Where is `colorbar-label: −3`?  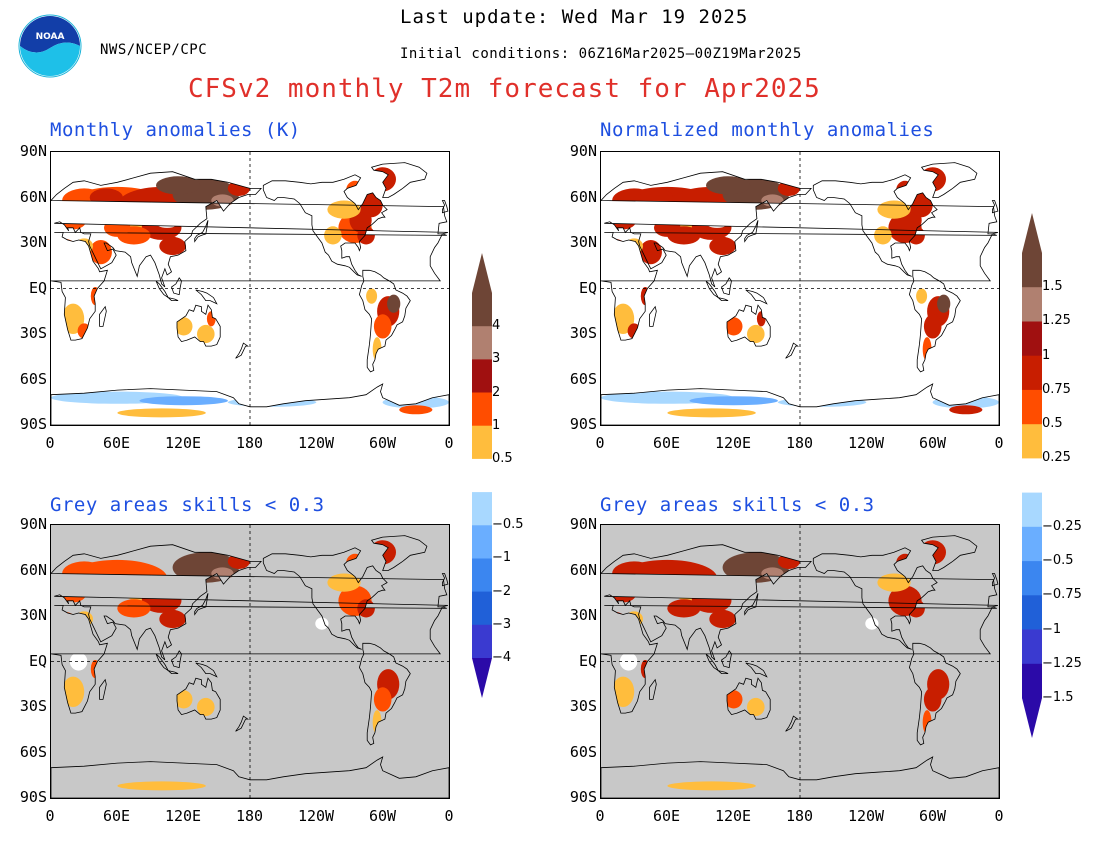
colorbar-label: −3 is located at coordinates (502, 624).